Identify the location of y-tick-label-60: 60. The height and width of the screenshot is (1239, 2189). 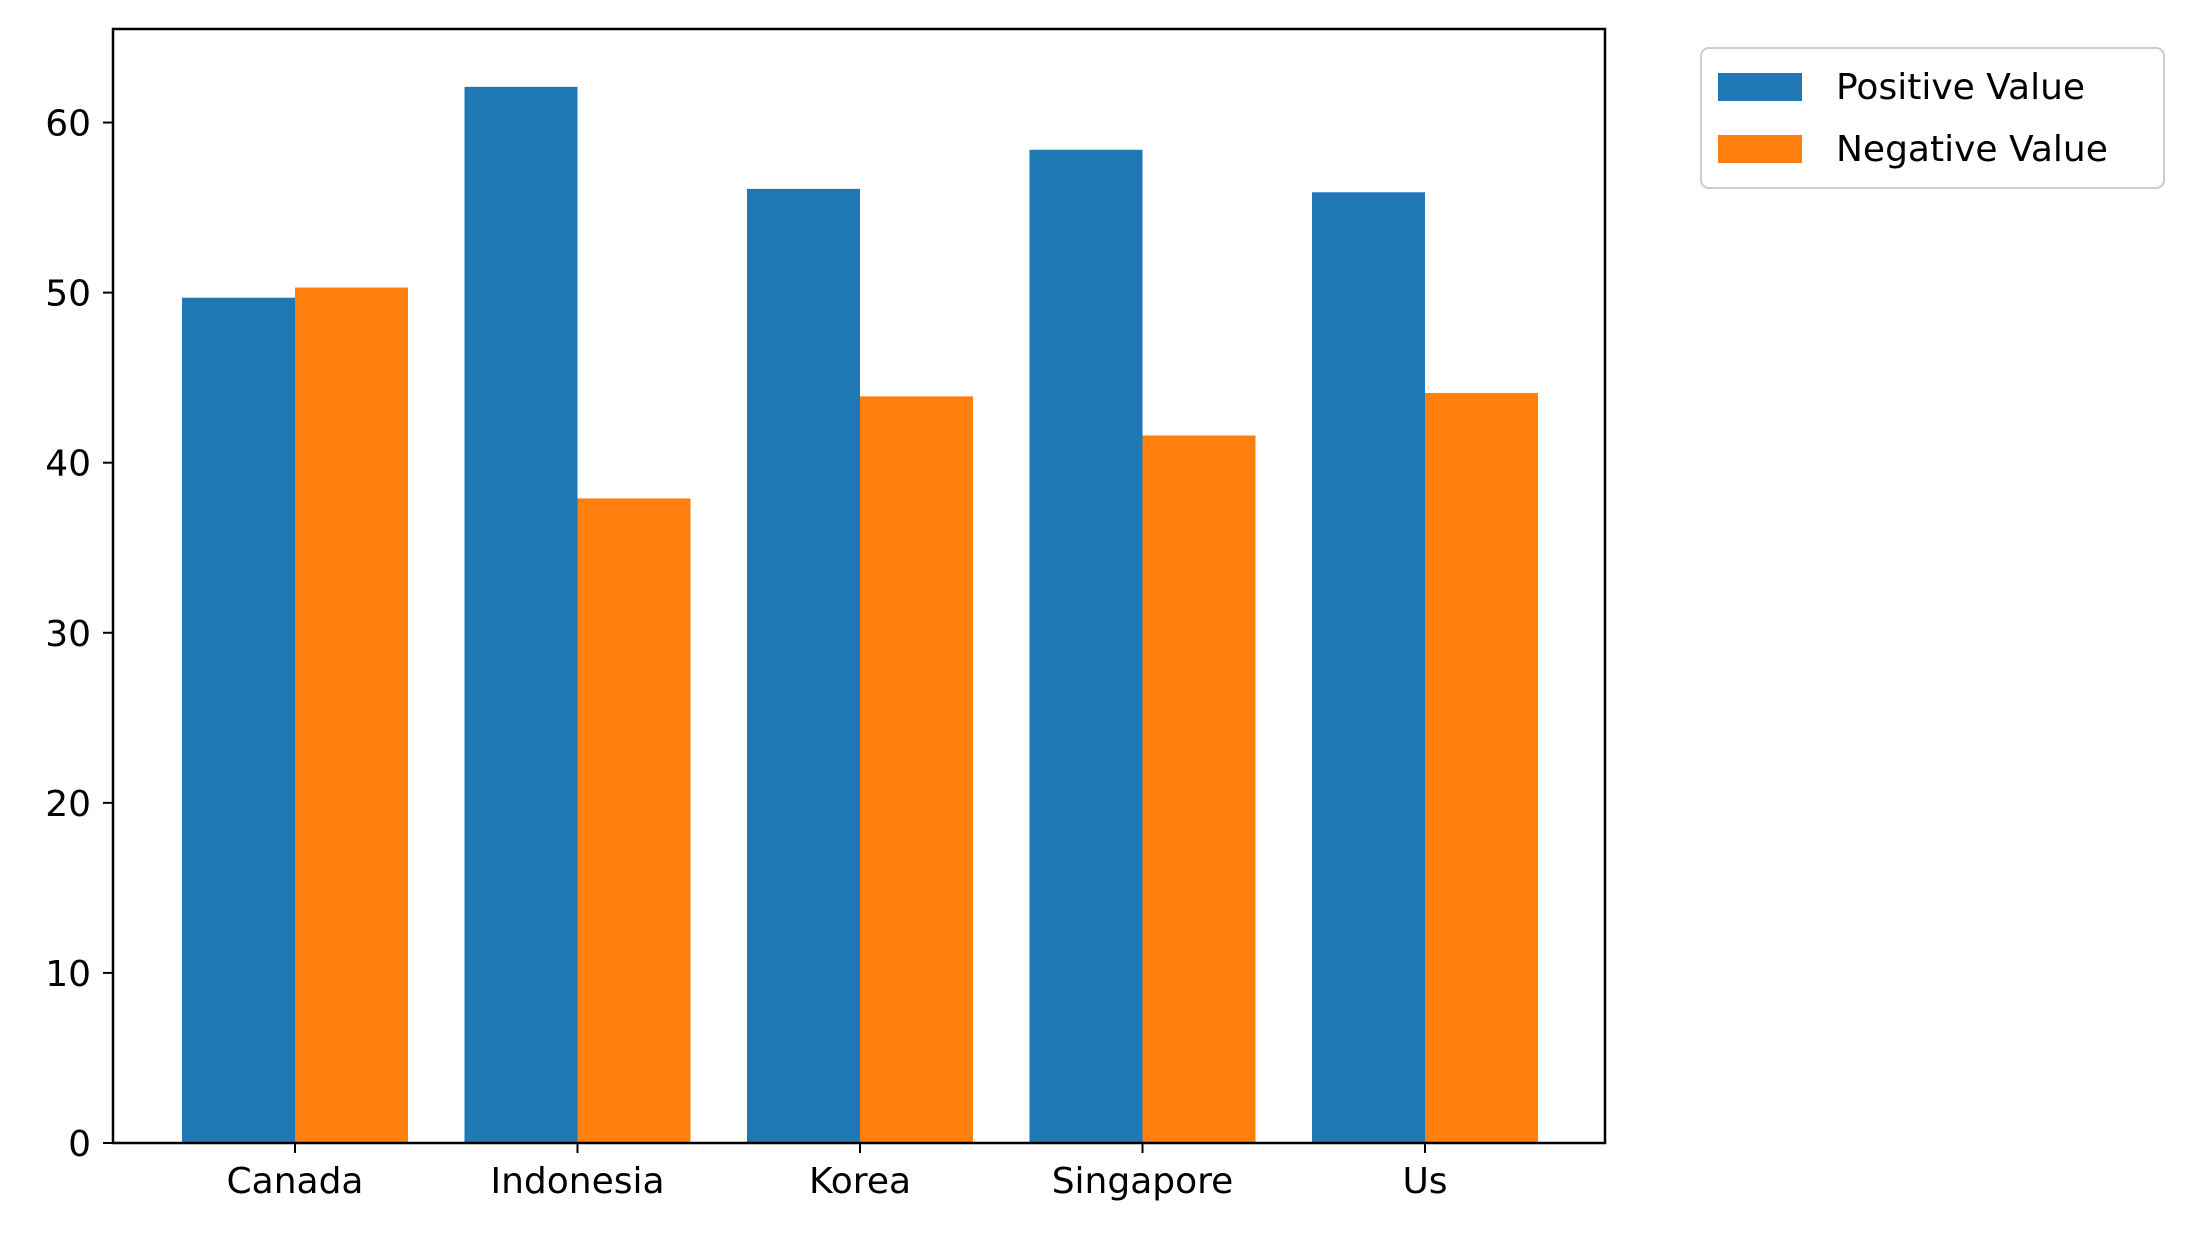
(68, 124).